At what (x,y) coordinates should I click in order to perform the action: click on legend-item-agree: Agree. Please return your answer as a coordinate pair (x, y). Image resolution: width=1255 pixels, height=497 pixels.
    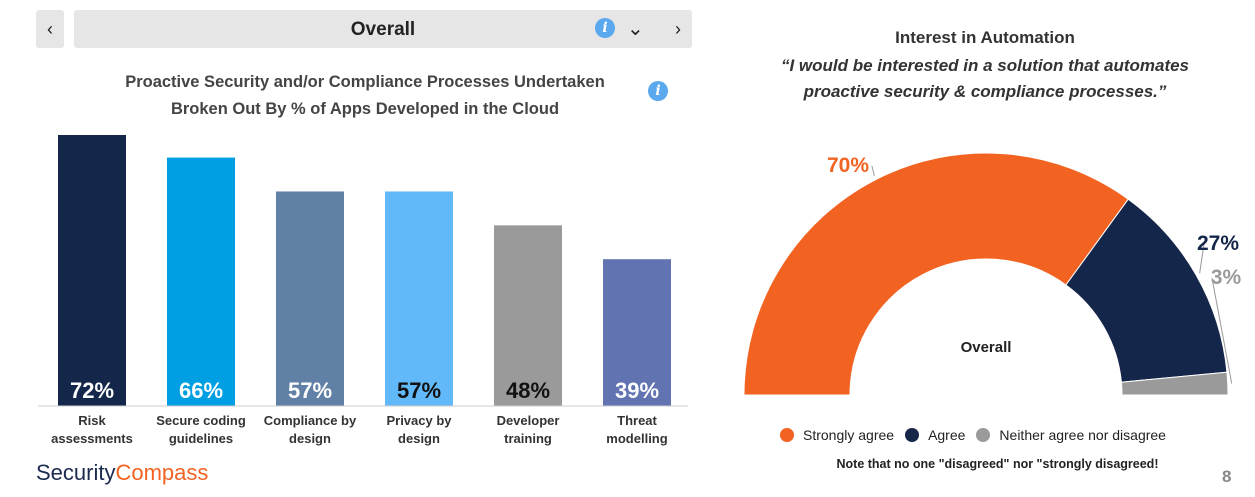
    Looking at the image, I should click on (935, 435).